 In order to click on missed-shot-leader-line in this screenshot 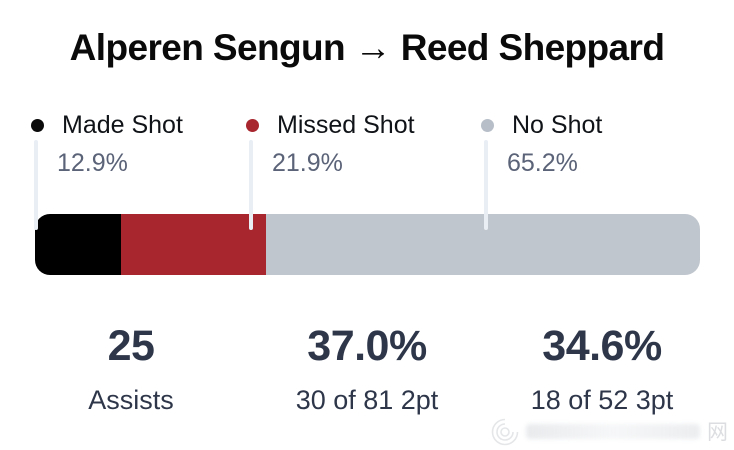, I will do `click(251, 185)`.